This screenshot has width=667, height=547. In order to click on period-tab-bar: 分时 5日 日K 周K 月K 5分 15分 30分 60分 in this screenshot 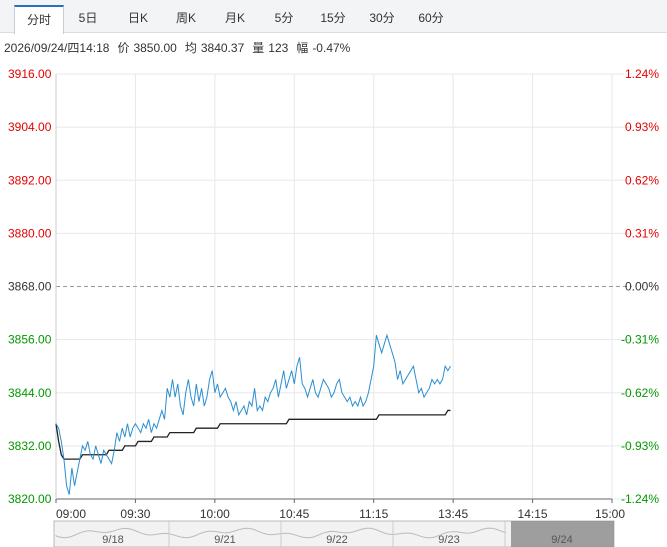, I will do `click(333, 17)`.